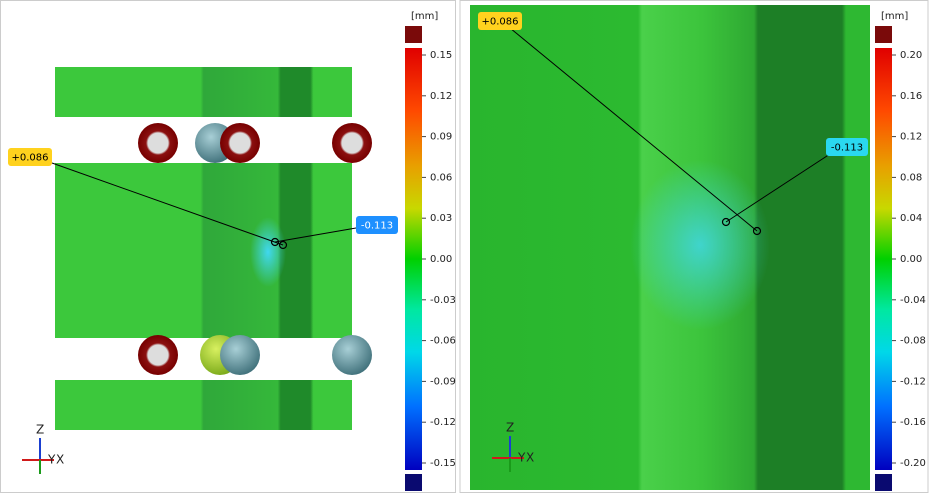 The height and width of the screenshot is (494, 929). Describe the element at coordinates (441, 218) in the screenshot. I see `scale-label: 0.03` at that location.